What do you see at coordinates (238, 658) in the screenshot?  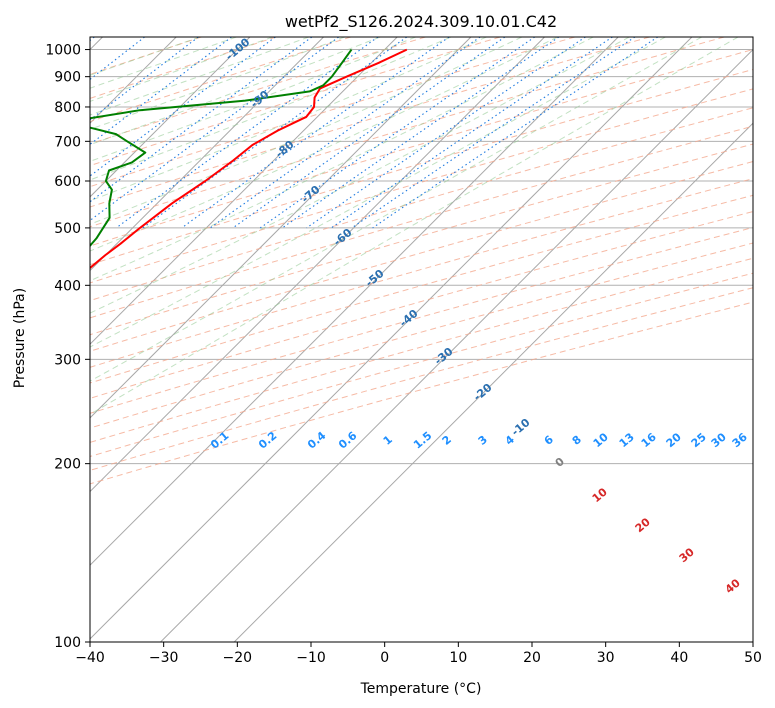 I see `x-tick-label: −20` at bounding box center [238, 658].